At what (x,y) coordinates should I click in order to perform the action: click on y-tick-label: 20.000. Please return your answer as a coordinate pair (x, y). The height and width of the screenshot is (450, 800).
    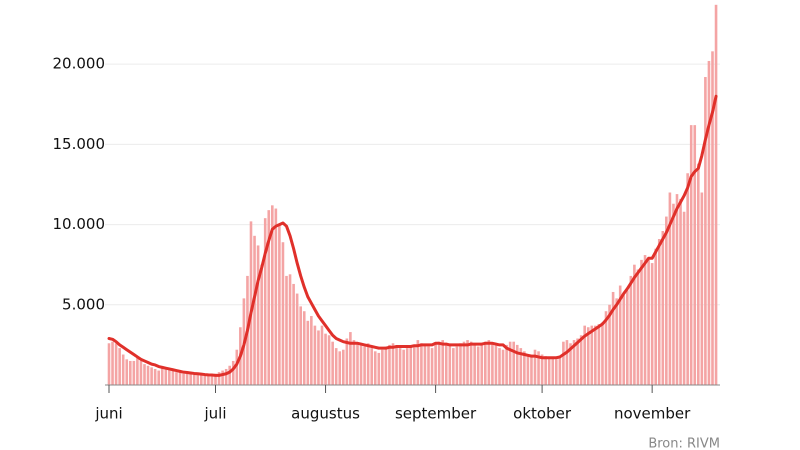
    Looking at the image, I should click on (79, 64).